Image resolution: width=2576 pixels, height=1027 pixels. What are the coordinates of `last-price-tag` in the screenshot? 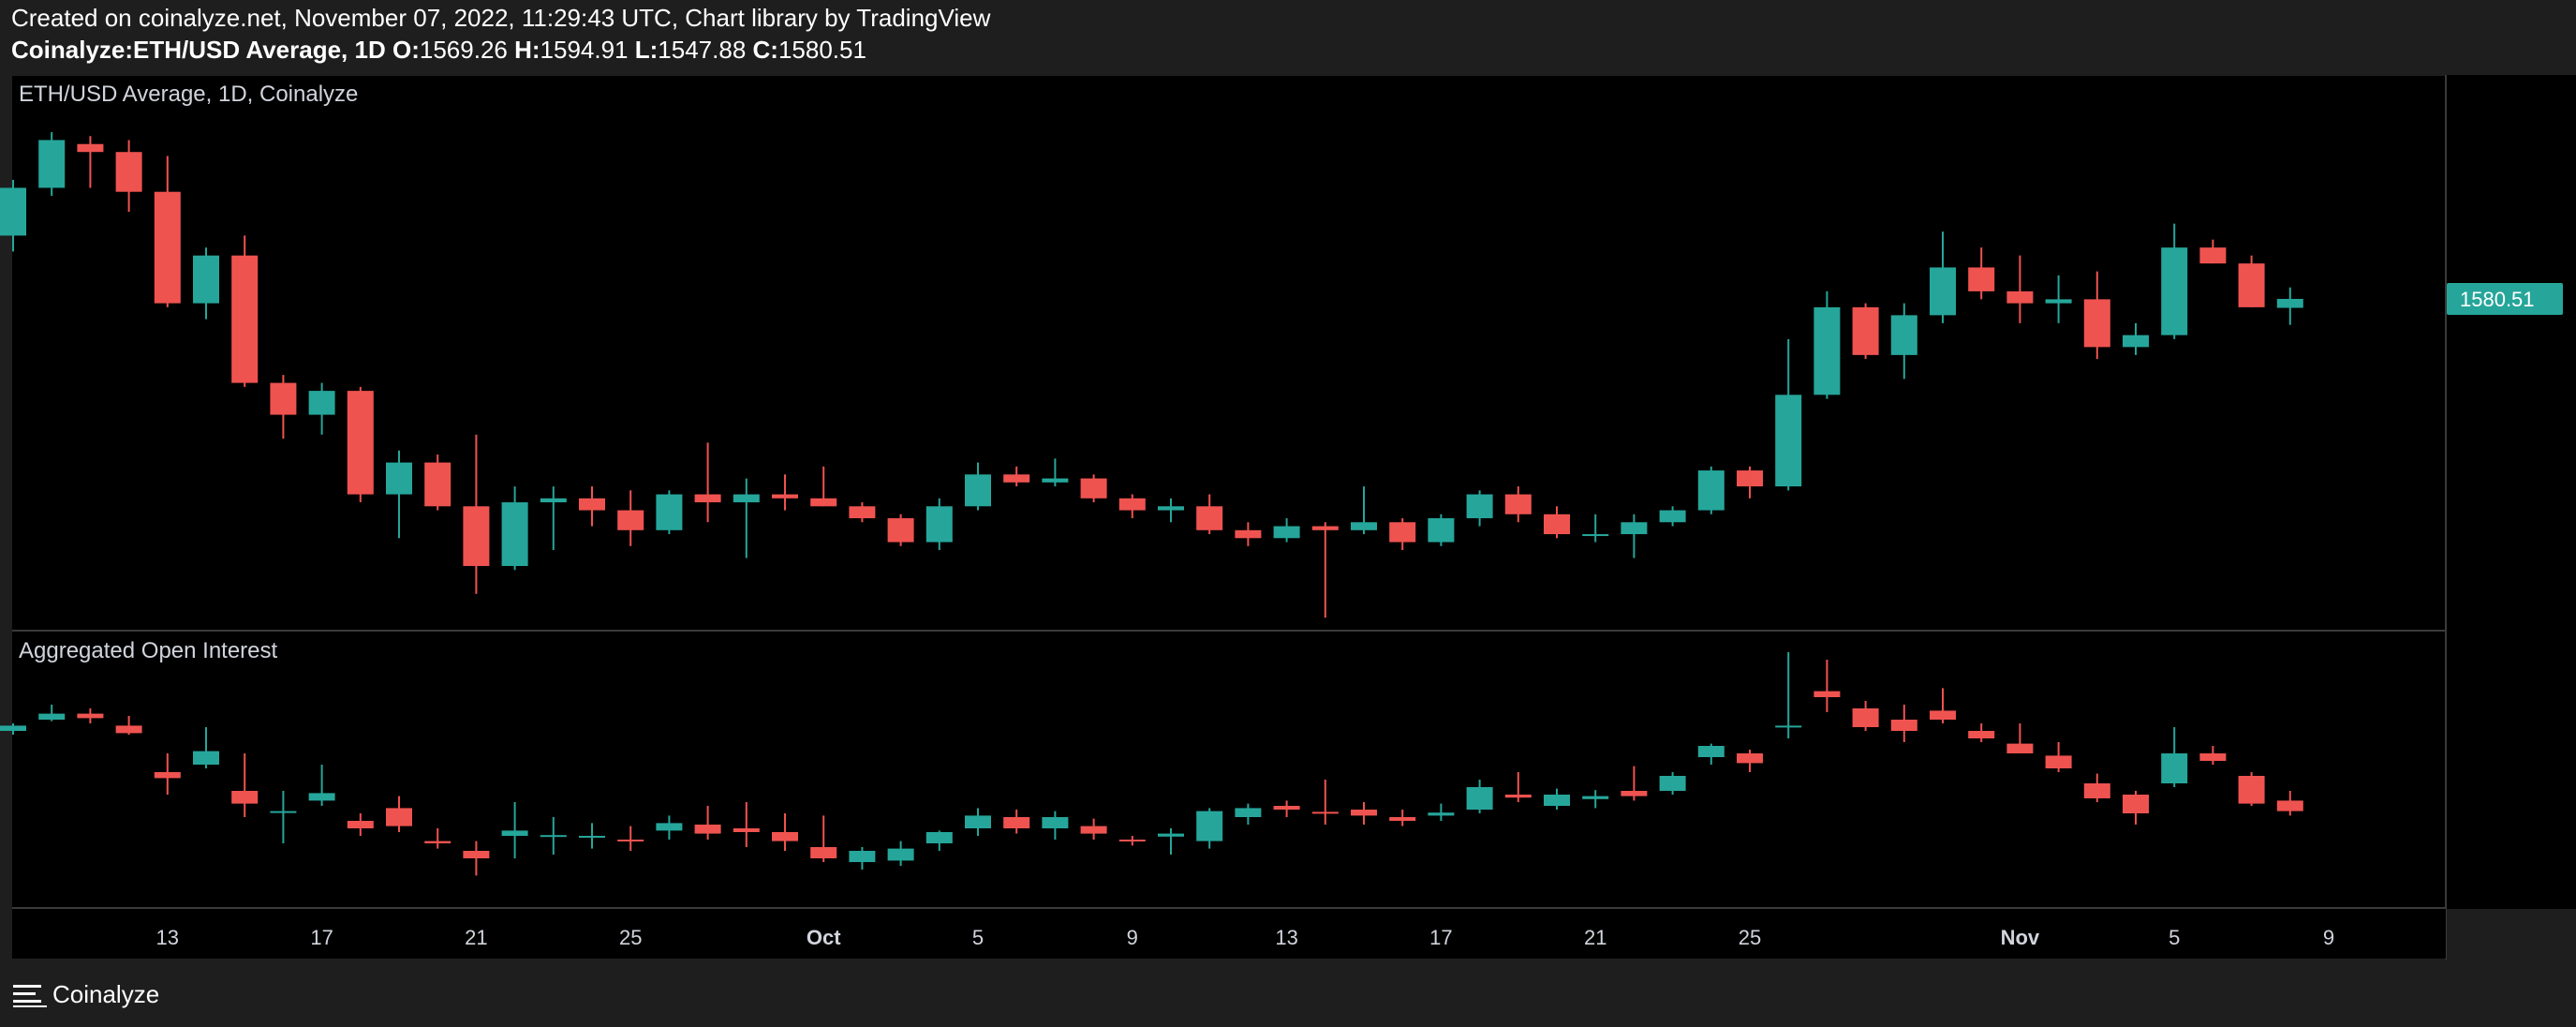 It's located at (2505, 299).